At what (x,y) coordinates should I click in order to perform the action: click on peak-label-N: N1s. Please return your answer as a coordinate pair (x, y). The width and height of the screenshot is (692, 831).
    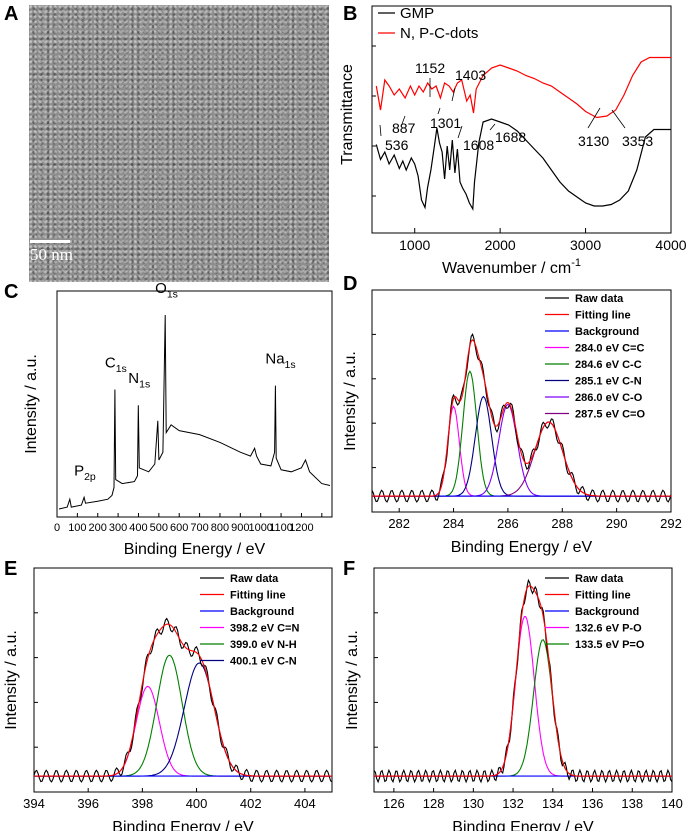
    Looking at the image, I should click on (139, 380).